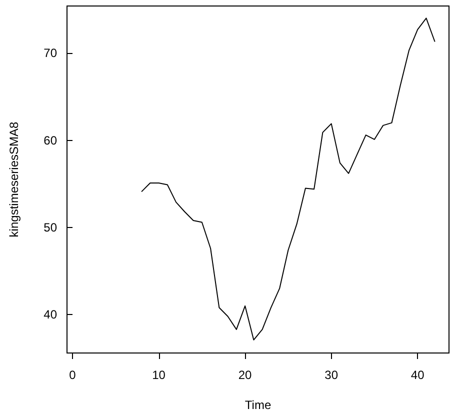  I want to click on x-tick-label: 10, so click(159, 375).